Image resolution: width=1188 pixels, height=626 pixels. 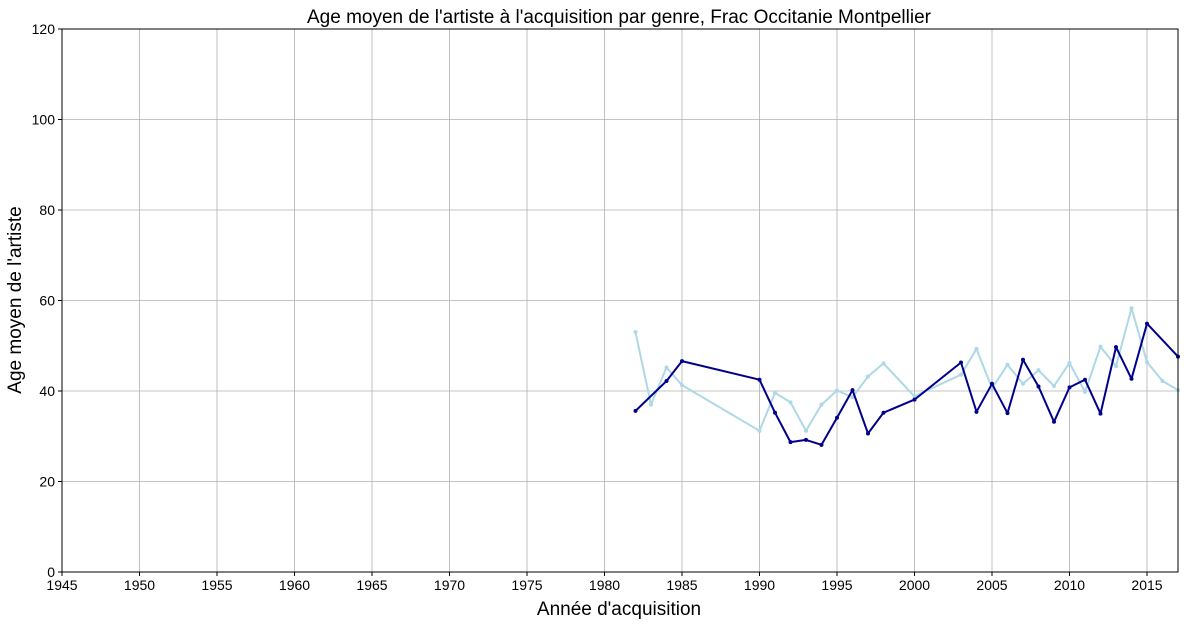 What do you see at coordinates (1146, 585) in the screenshot?
I see `x-tick-label: 2015` at bounding box center [1146, 585].